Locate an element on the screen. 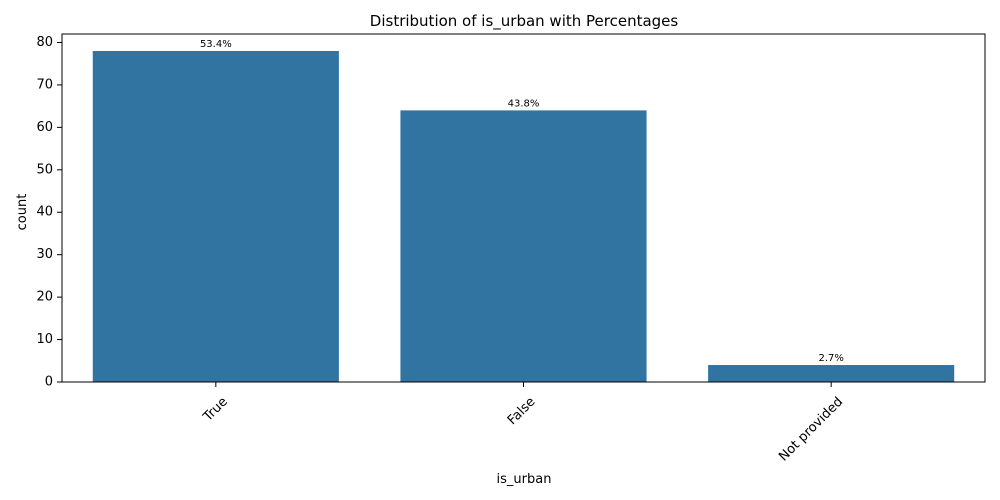  x-axis-label: is_urban is located at coordinates (524, 479).